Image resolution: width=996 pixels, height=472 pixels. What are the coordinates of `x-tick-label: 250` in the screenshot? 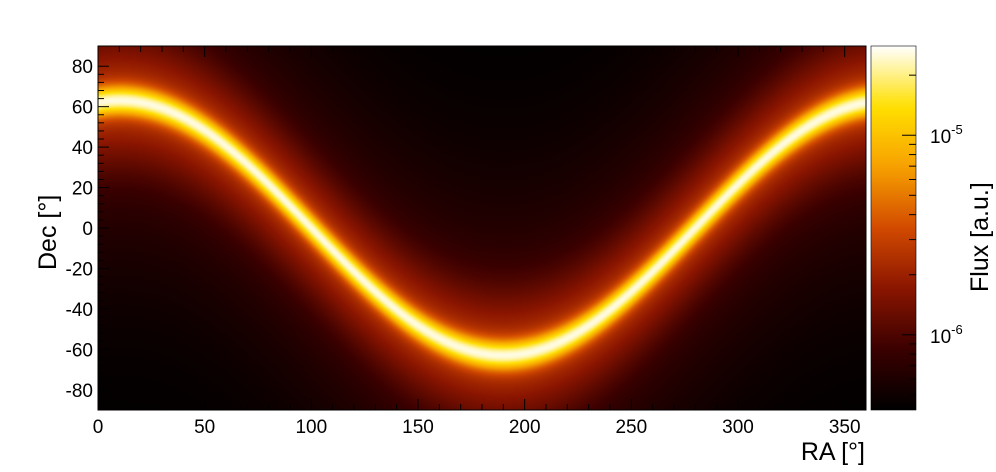 It's located at (631, 427).